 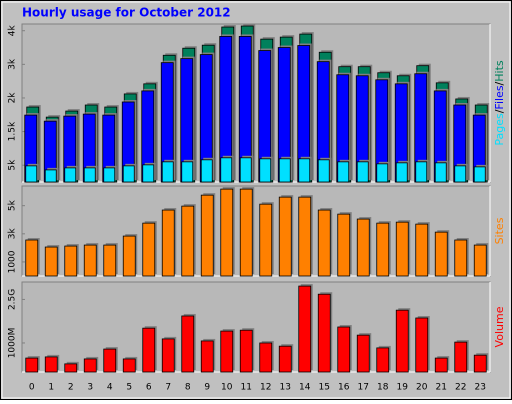 What do you see at coordinates (71, 388) in the screenshot?
I see `x-tick-label: 2` at bounding box center [71, 388].